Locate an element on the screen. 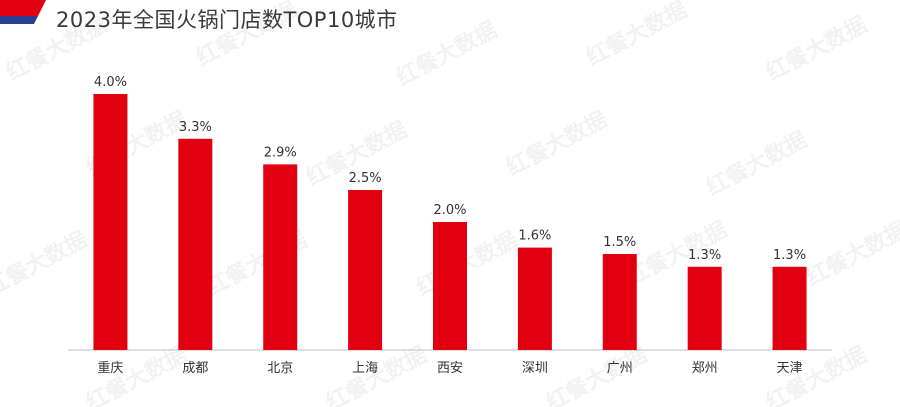 The height and width of the screenshot is (407, 900). x-tick-label-8: 天津 is located at coordinates (790, 368).